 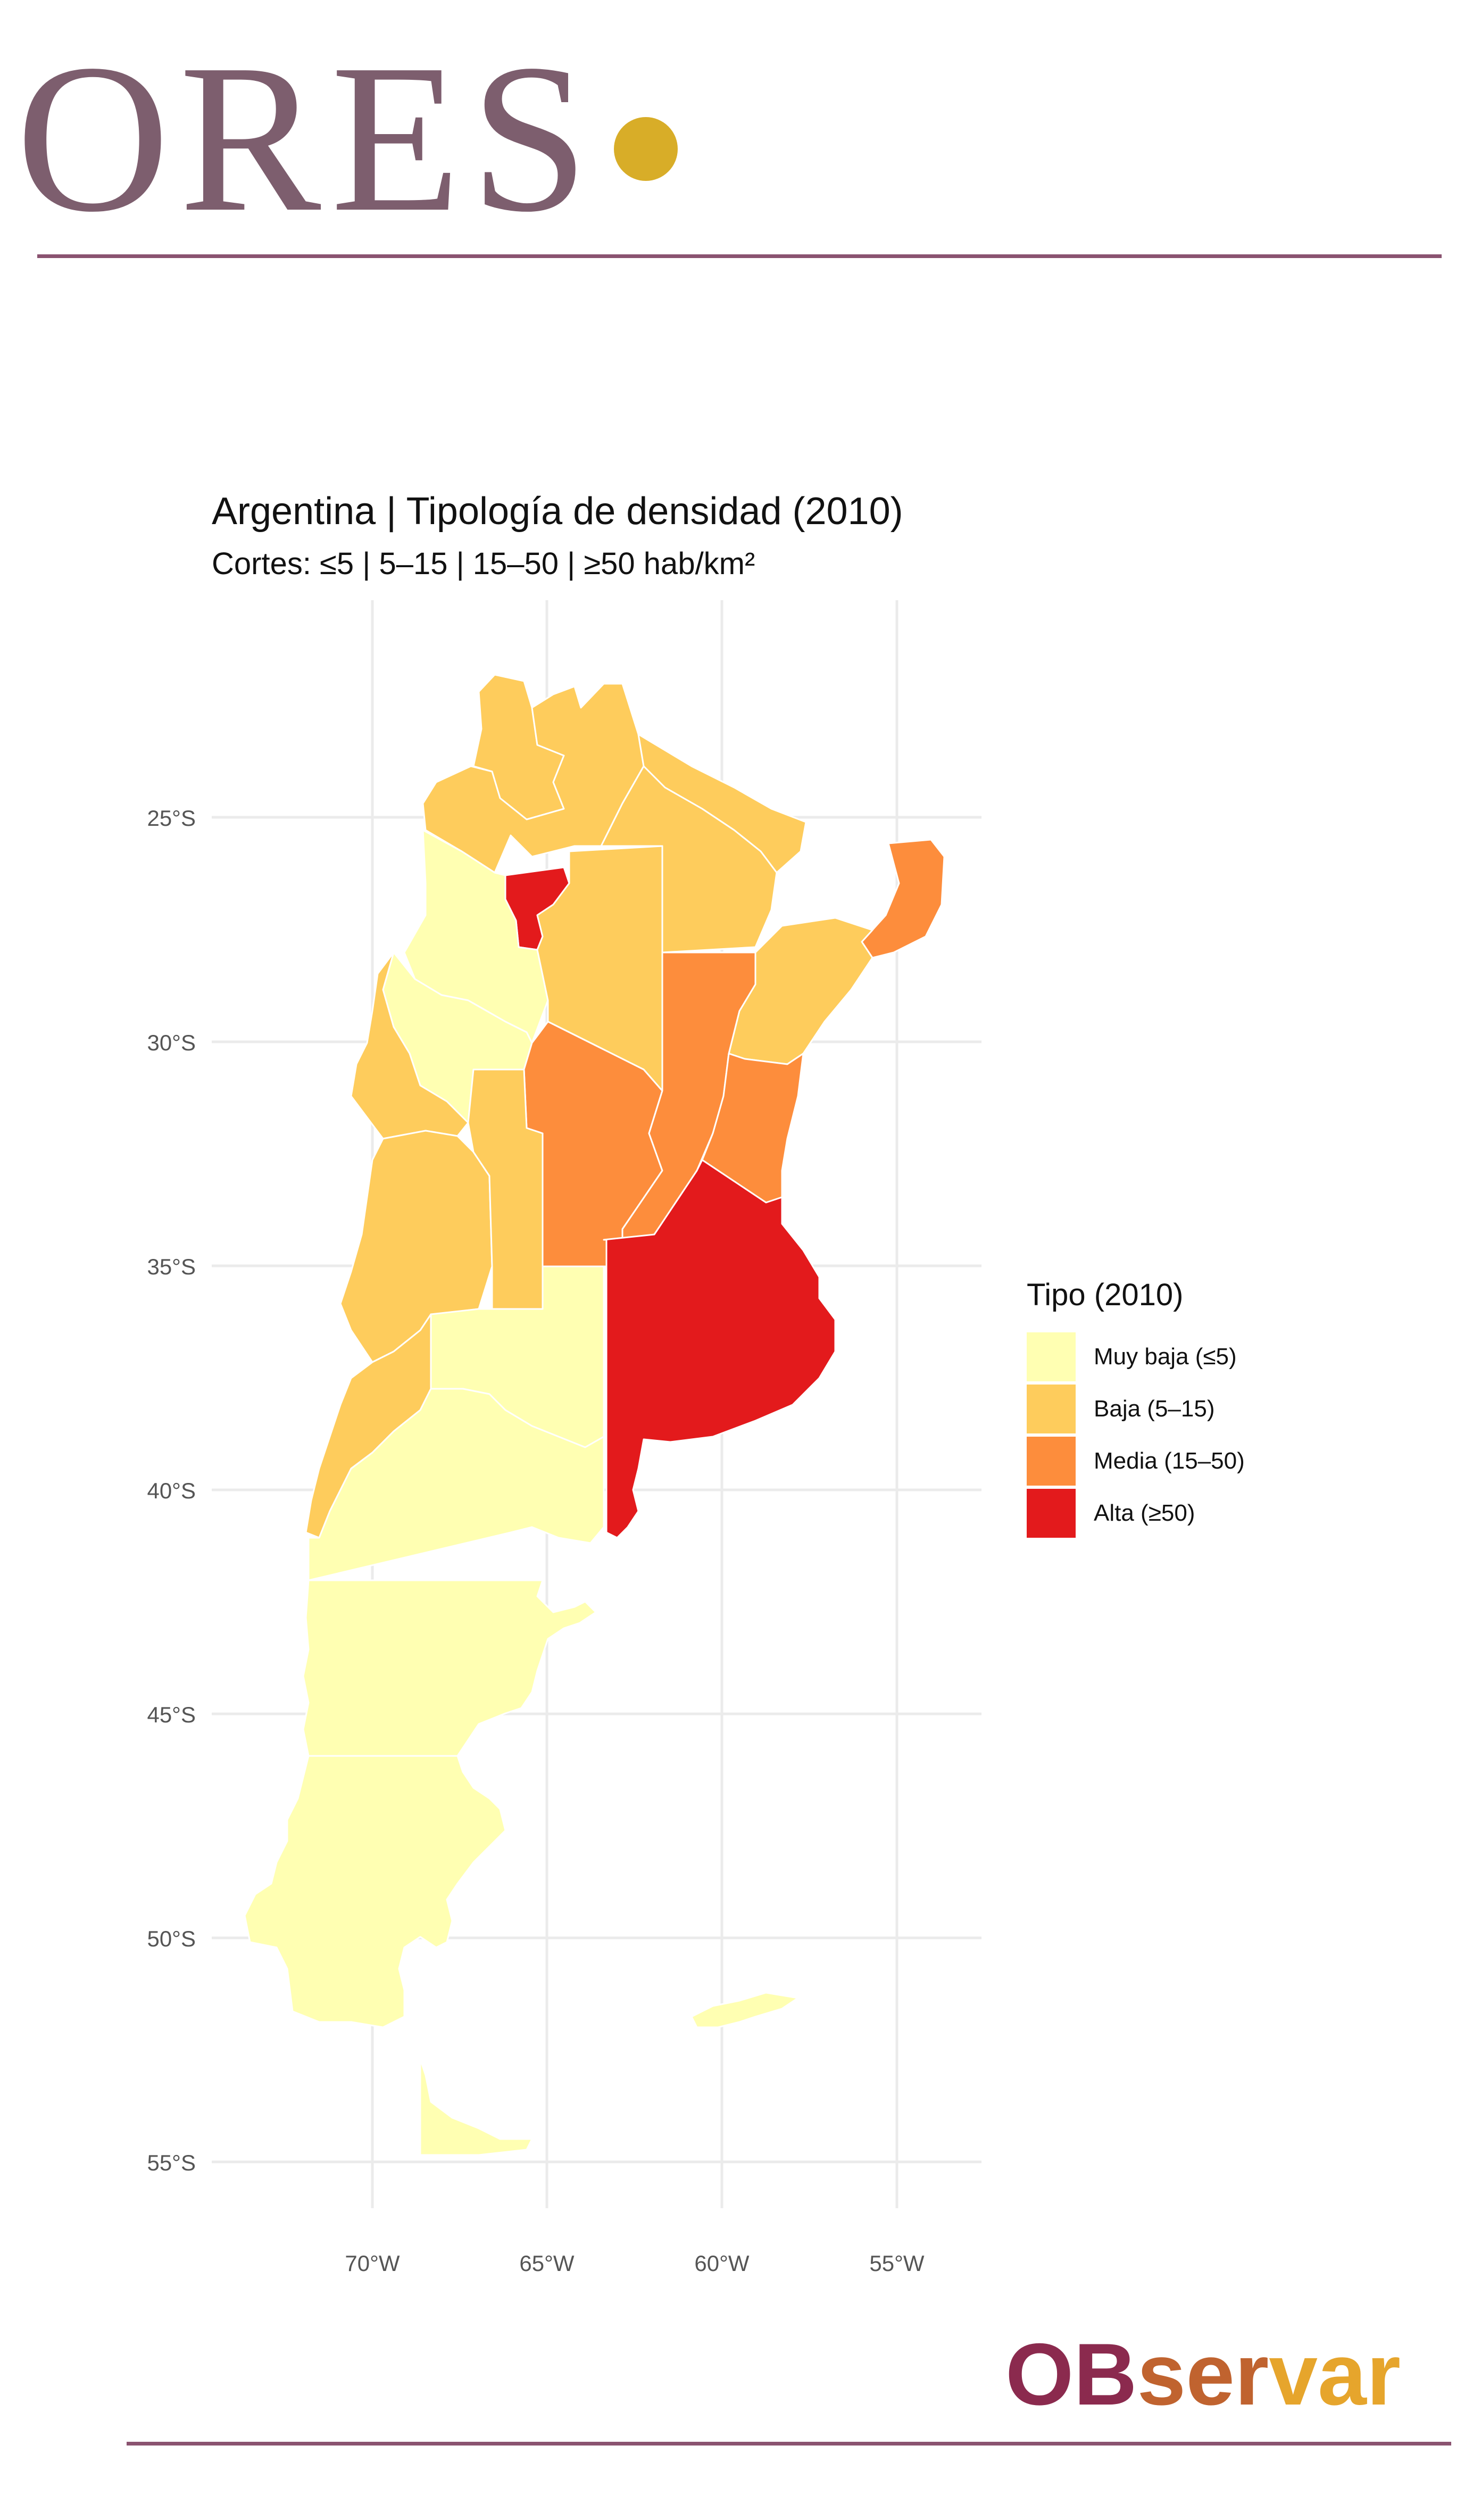 I want to click on ores-logo-text: ORES, so click(x=307, y=138).